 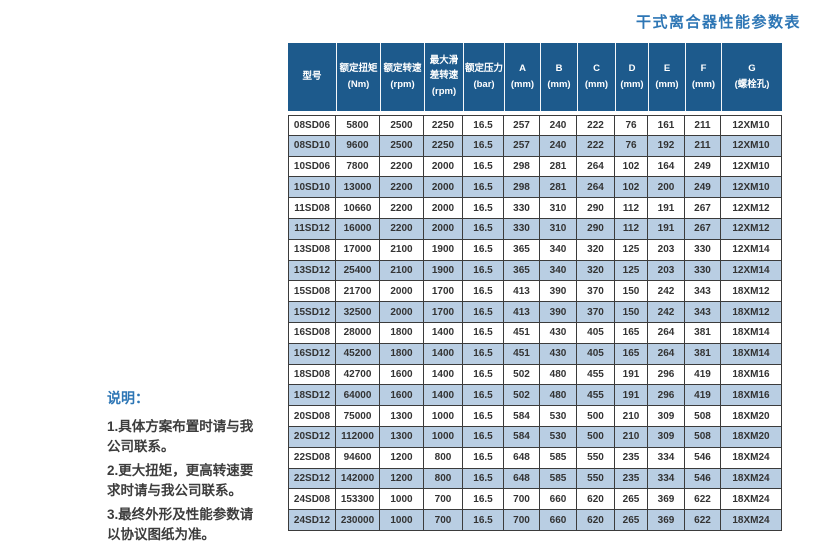 I want to click on model-cell: 22SD12, so click(x=312, y=479).